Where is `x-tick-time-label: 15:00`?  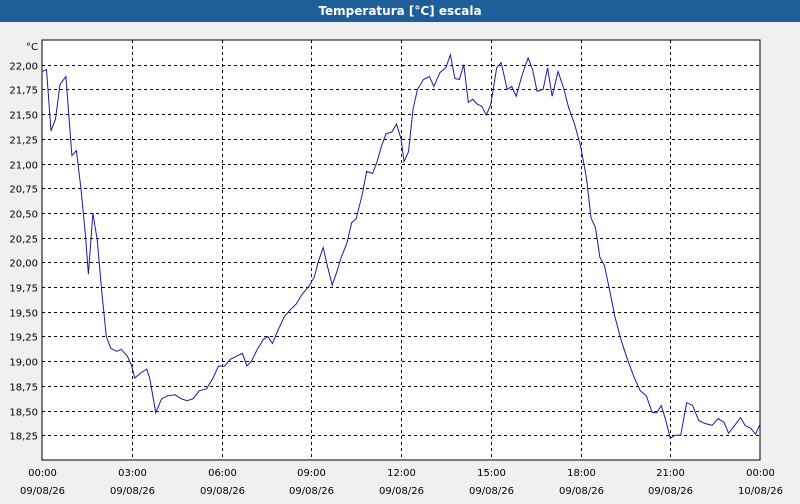
x-tick-time-label: 15:00 is located at coordinates (491, 473).